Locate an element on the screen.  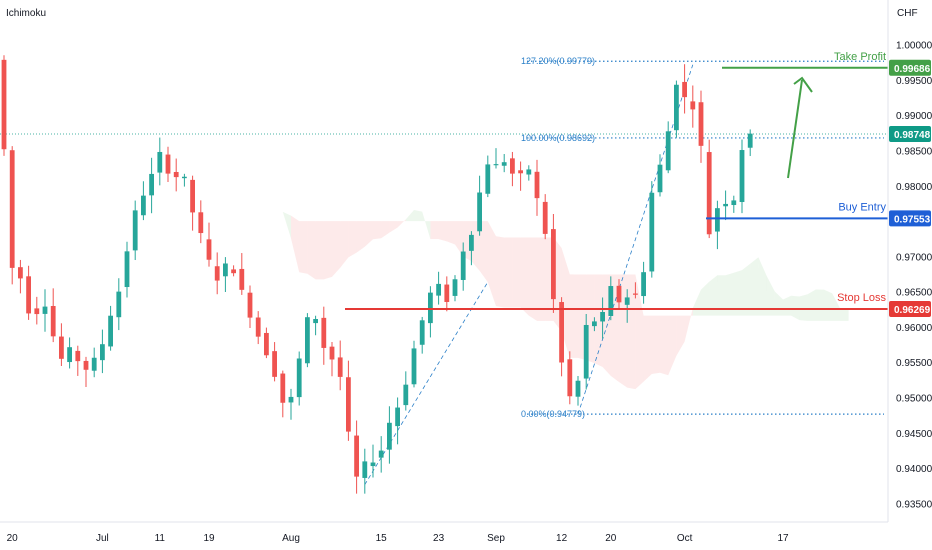
current-price-tag is located at coordinates (910, 133).